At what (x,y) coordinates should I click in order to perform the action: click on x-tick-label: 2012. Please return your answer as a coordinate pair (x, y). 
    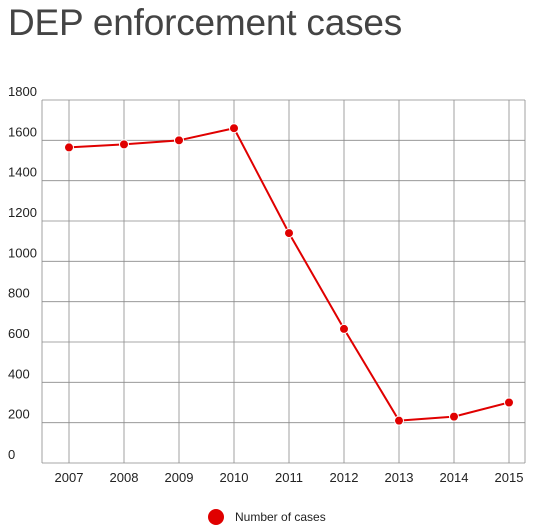
    Looking at the image, I should click on (344, 477).